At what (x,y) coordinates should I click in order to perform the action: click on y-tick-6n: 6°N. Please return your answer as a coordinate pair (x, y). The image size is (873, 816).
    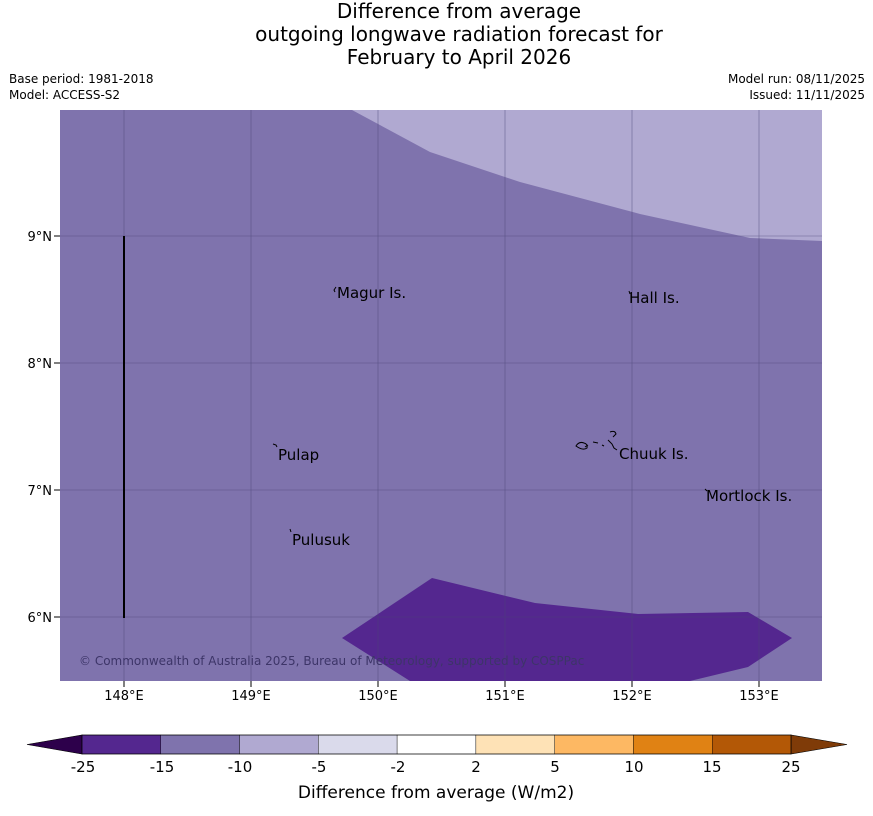
    Looking at the image, I should click on (40, 618).